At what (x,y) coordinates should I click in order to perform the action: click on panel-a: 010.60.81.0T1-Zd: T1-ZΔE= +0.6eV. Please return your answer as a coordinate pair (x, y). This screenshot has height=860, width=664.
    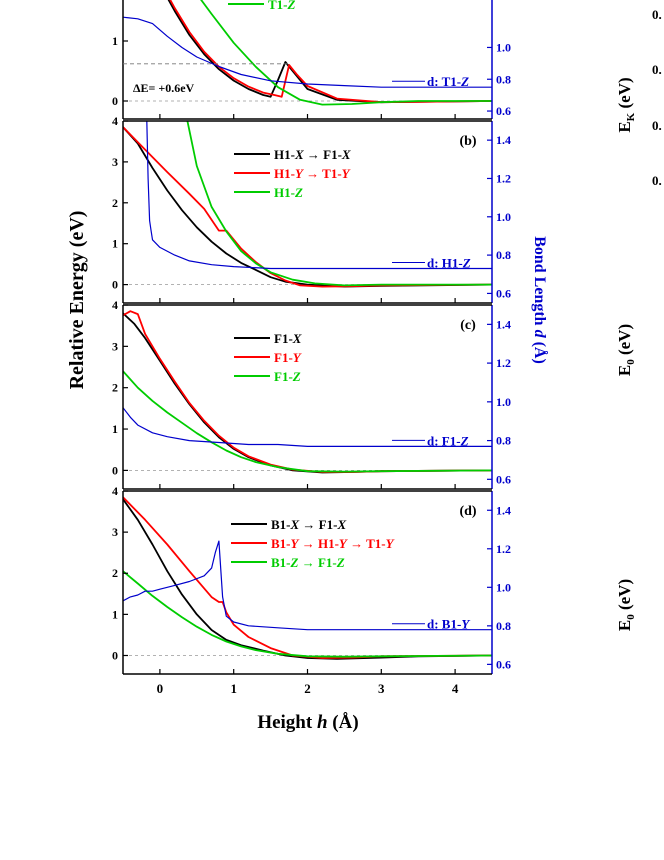
    Looking at the image, I should click on (311, 60).